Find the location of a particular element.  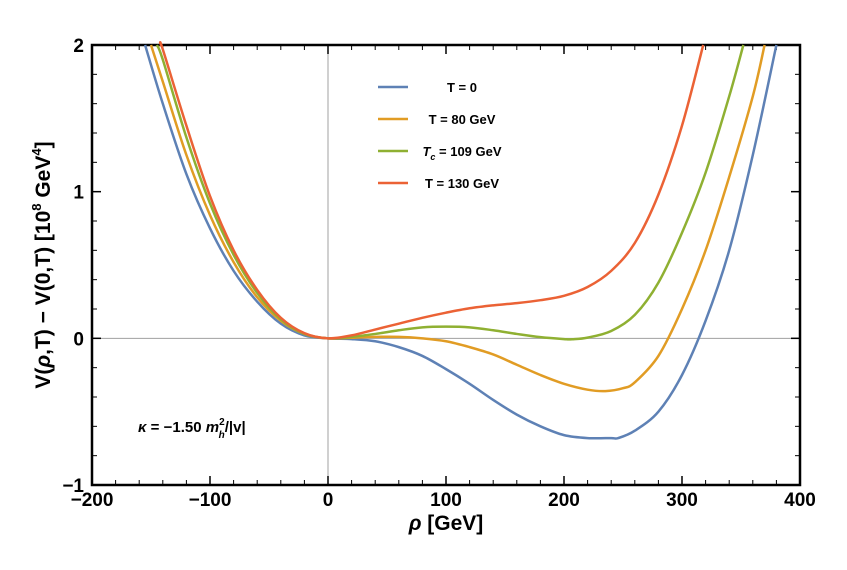

legend-item-t80: T = 80 GeV is located at coordinates (437, 119).